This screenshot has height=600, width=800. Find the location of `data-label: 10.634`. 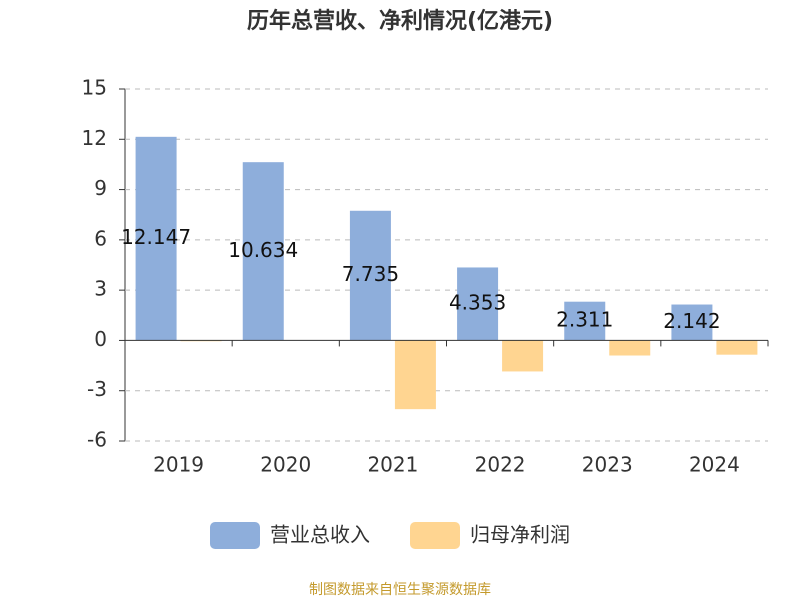

data-label: 10.634 is located at coordinates (263, 250).